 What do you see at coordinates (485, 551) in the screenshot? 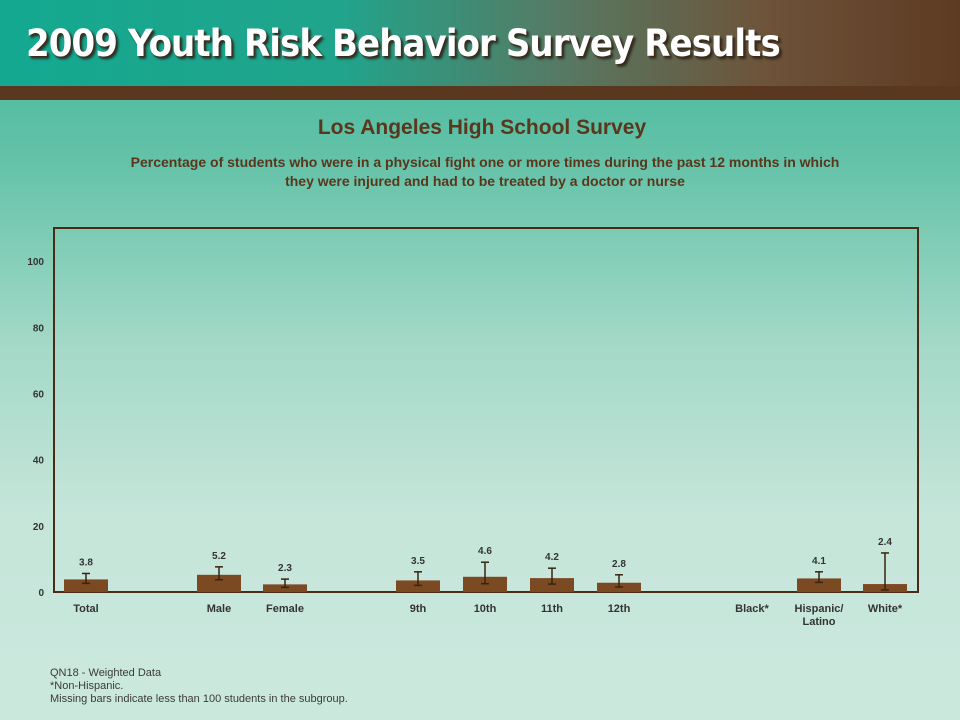
I see `data-label: 4.6` at bounding box center [485, 551].